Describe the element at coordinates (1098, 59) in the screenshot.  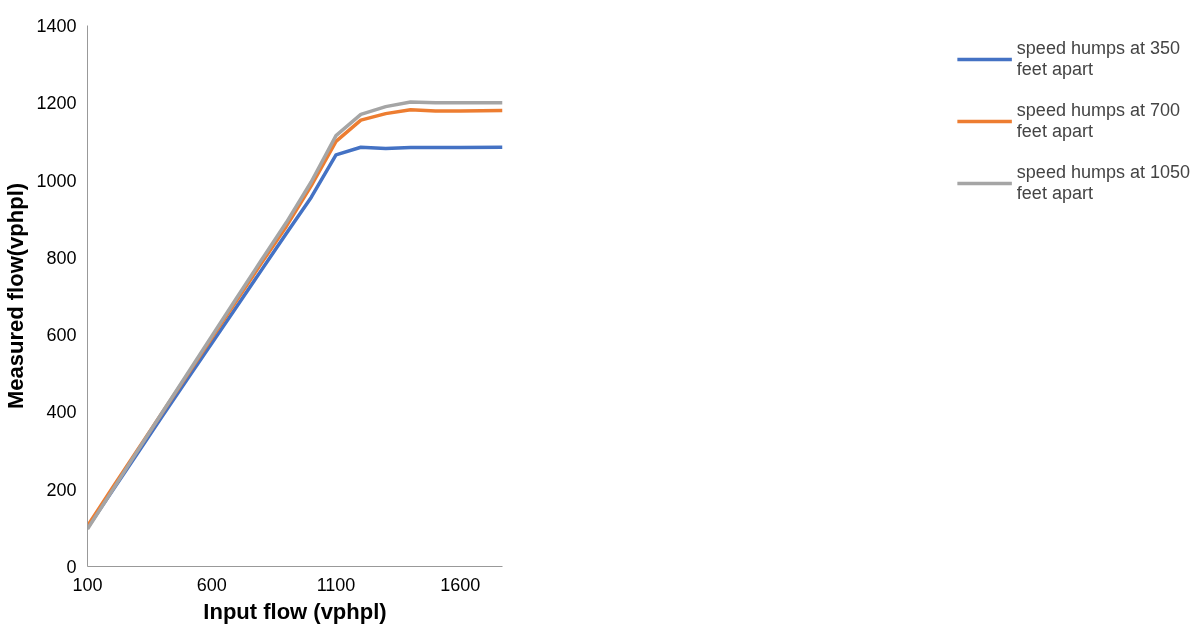
I see `legend-label: speed humps at 350 feet apart` at that location.